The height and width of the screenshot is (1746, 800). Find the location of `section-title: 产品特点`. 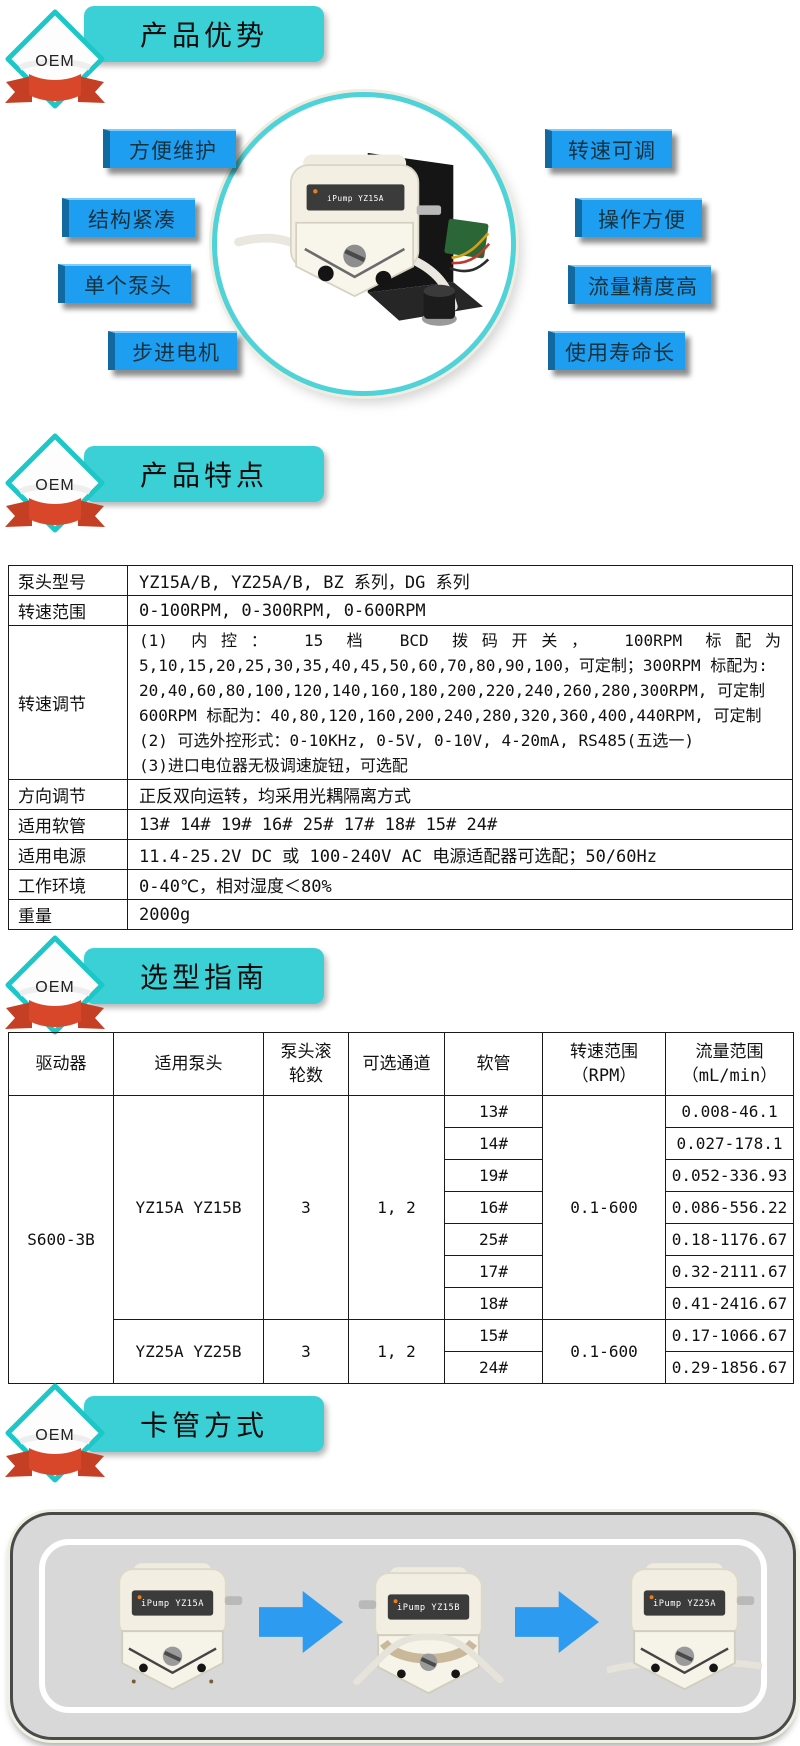

section-title: 产品特点 is located at coordinates (203, 475).